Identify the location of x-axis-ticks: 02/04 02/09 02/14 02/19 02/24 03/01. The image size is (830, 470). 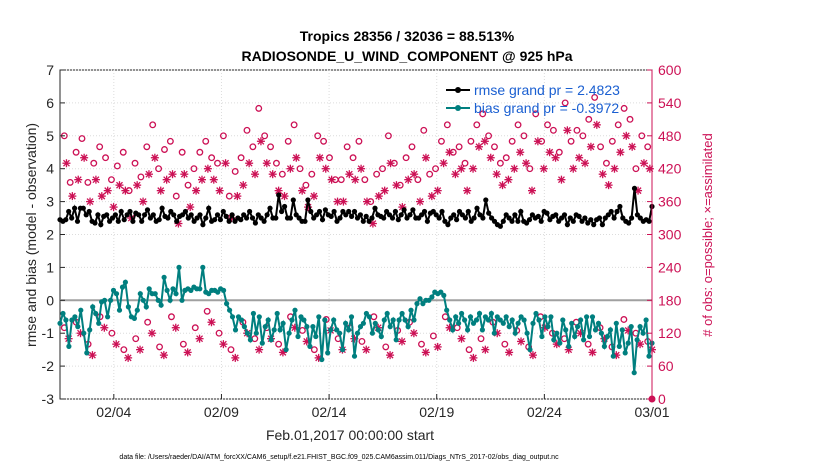
(383, 407).